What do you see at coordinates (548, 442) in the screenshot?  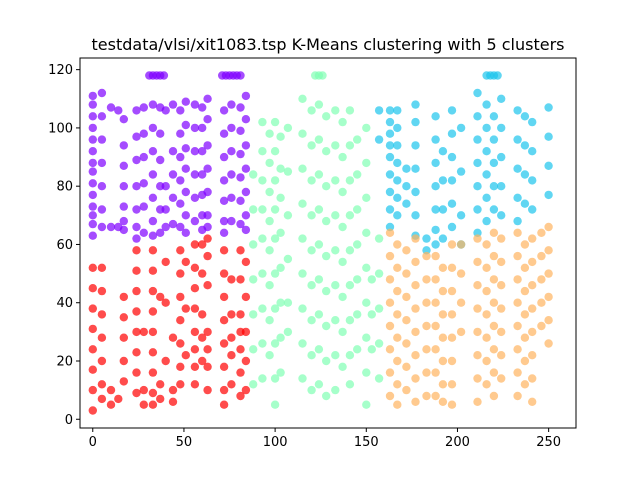 I see `x-tick-label: 250` at bounding box center [548, 442].